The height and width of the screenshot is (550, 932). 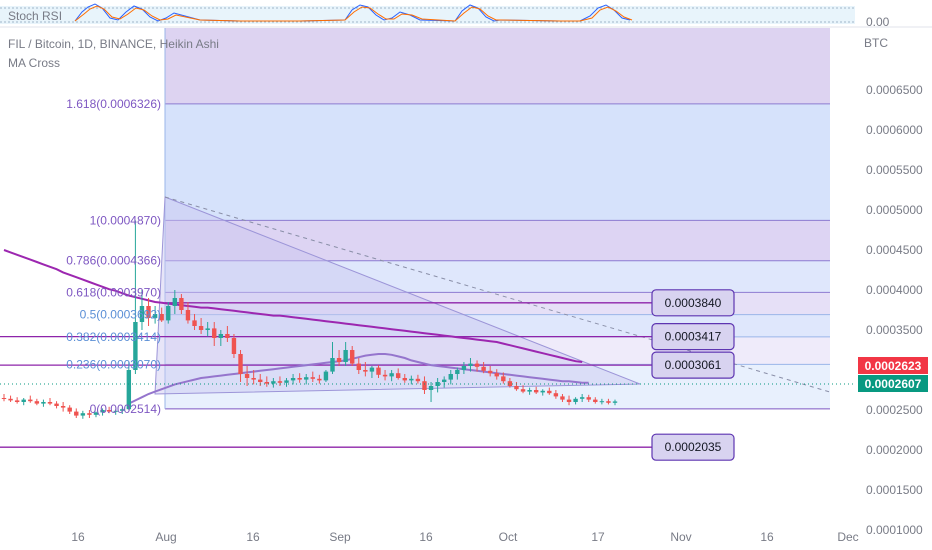 What do you see at coordinates (894, 410) in the screenshot?
I see `price-tick-label: 0.0002500` at bounding box center [894, 410].